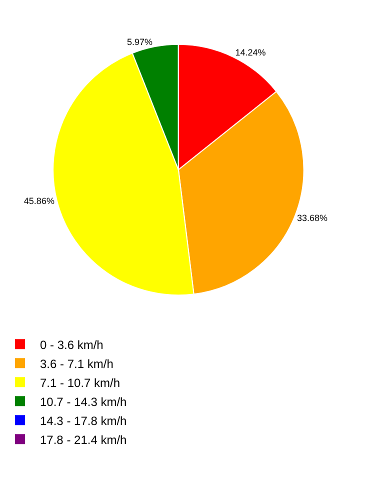 The height and width of the screenshot is (492, 366). Describe the element at coordinates (72, 345) in the screenshot. I see `legend-label: 0 - 3.6 km/h` at that location.